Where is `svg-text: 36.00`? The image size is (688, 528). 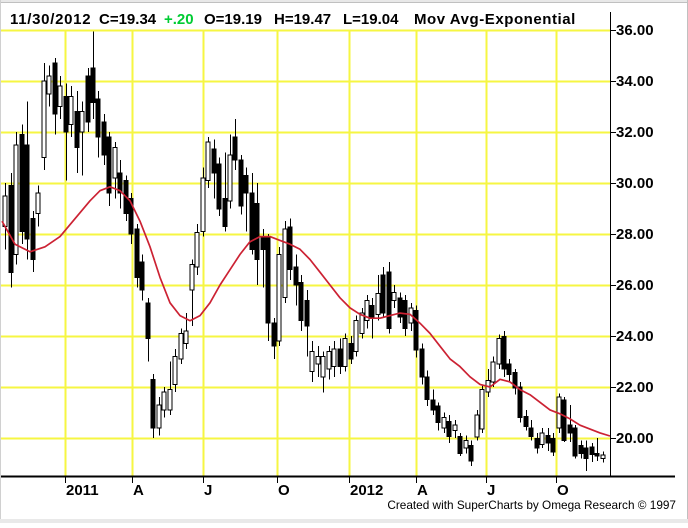 svg-text: 36.00 is located at coordinates (635, 30).